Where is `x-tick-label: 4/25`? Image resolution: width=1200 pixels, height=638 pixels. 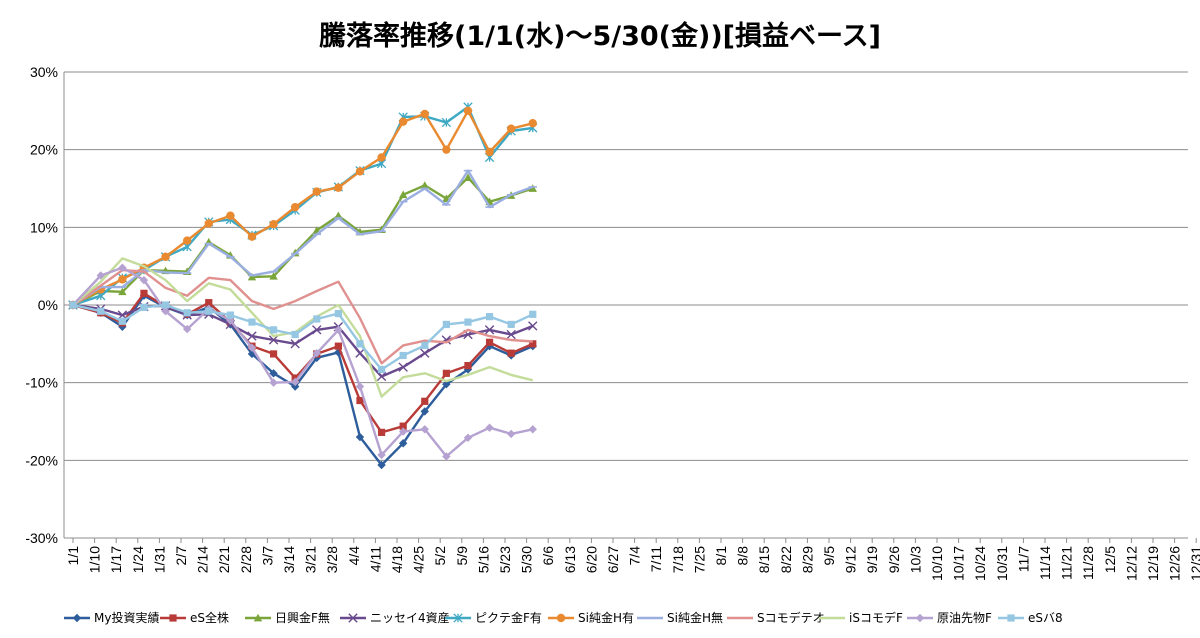
x-tick-label: 4/25 is located at coordinates (419, 559).